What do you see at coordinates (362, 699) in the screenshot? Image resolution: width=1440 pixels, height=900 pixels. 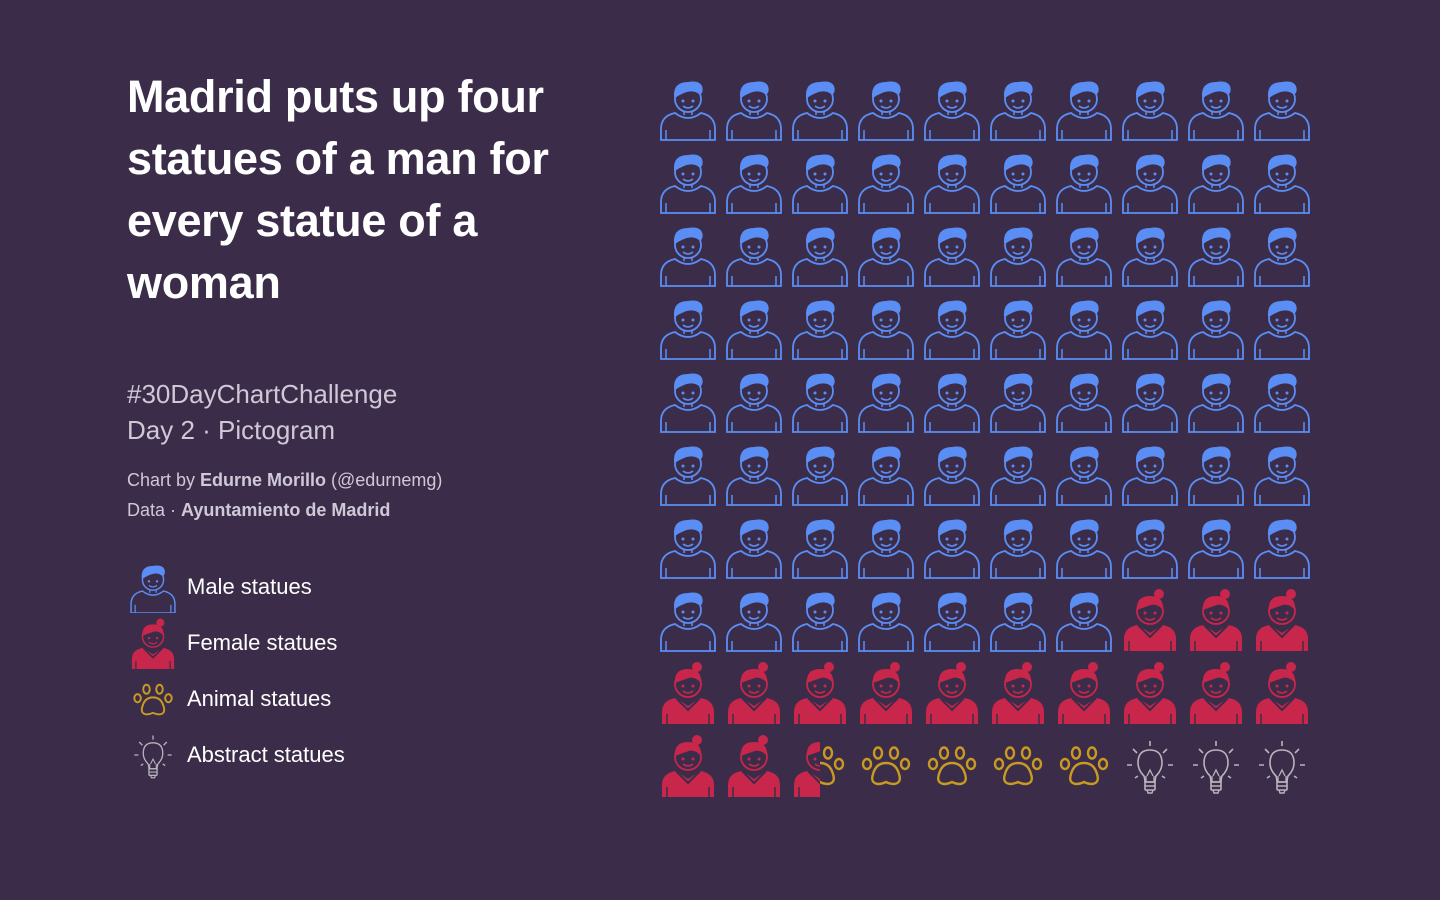 I see `legend-item: Animal statues` at bounding box center [362, 699].